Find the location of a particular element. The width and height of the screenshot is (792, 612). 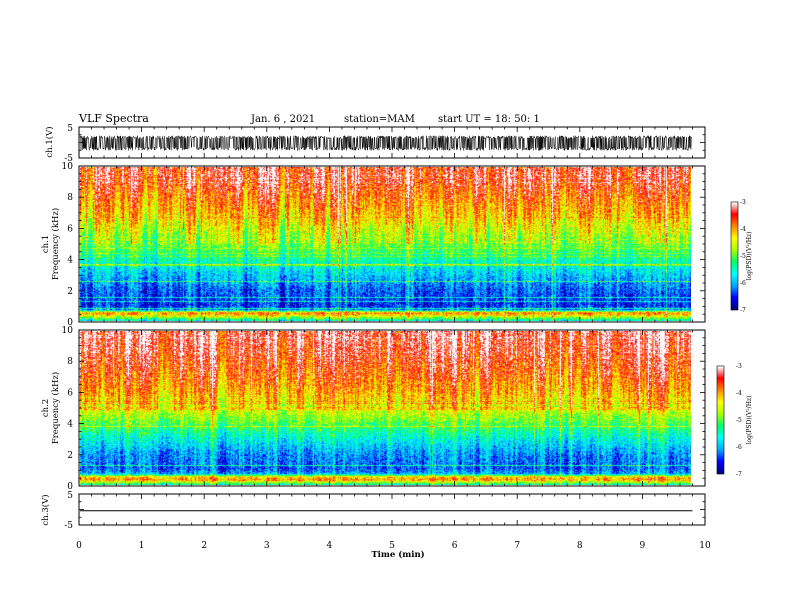

header-station: station=MAM is located at coordinates (379, 119).